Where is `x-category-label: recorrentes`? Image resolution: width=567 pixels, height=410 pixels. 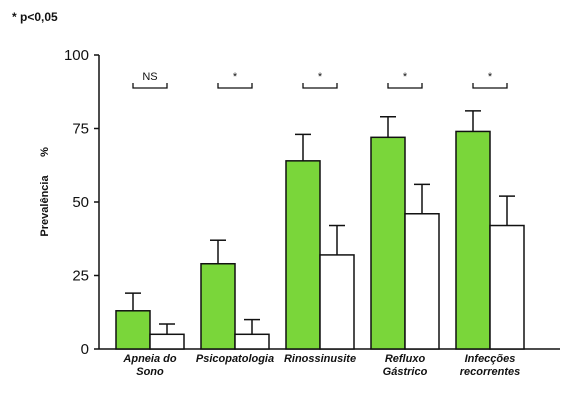
x-category-label: recorrentes is located at coordinates (490, 372).